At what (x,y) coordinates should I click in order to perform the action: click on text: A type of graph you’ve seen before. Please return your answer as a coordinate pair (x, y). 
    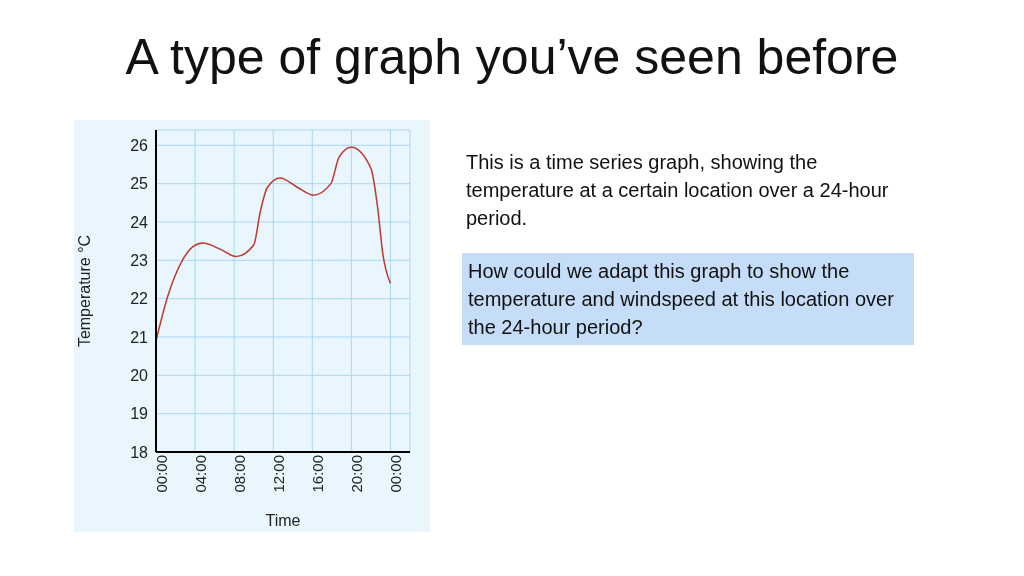
    Looking at the image, I should click on (512, 57).